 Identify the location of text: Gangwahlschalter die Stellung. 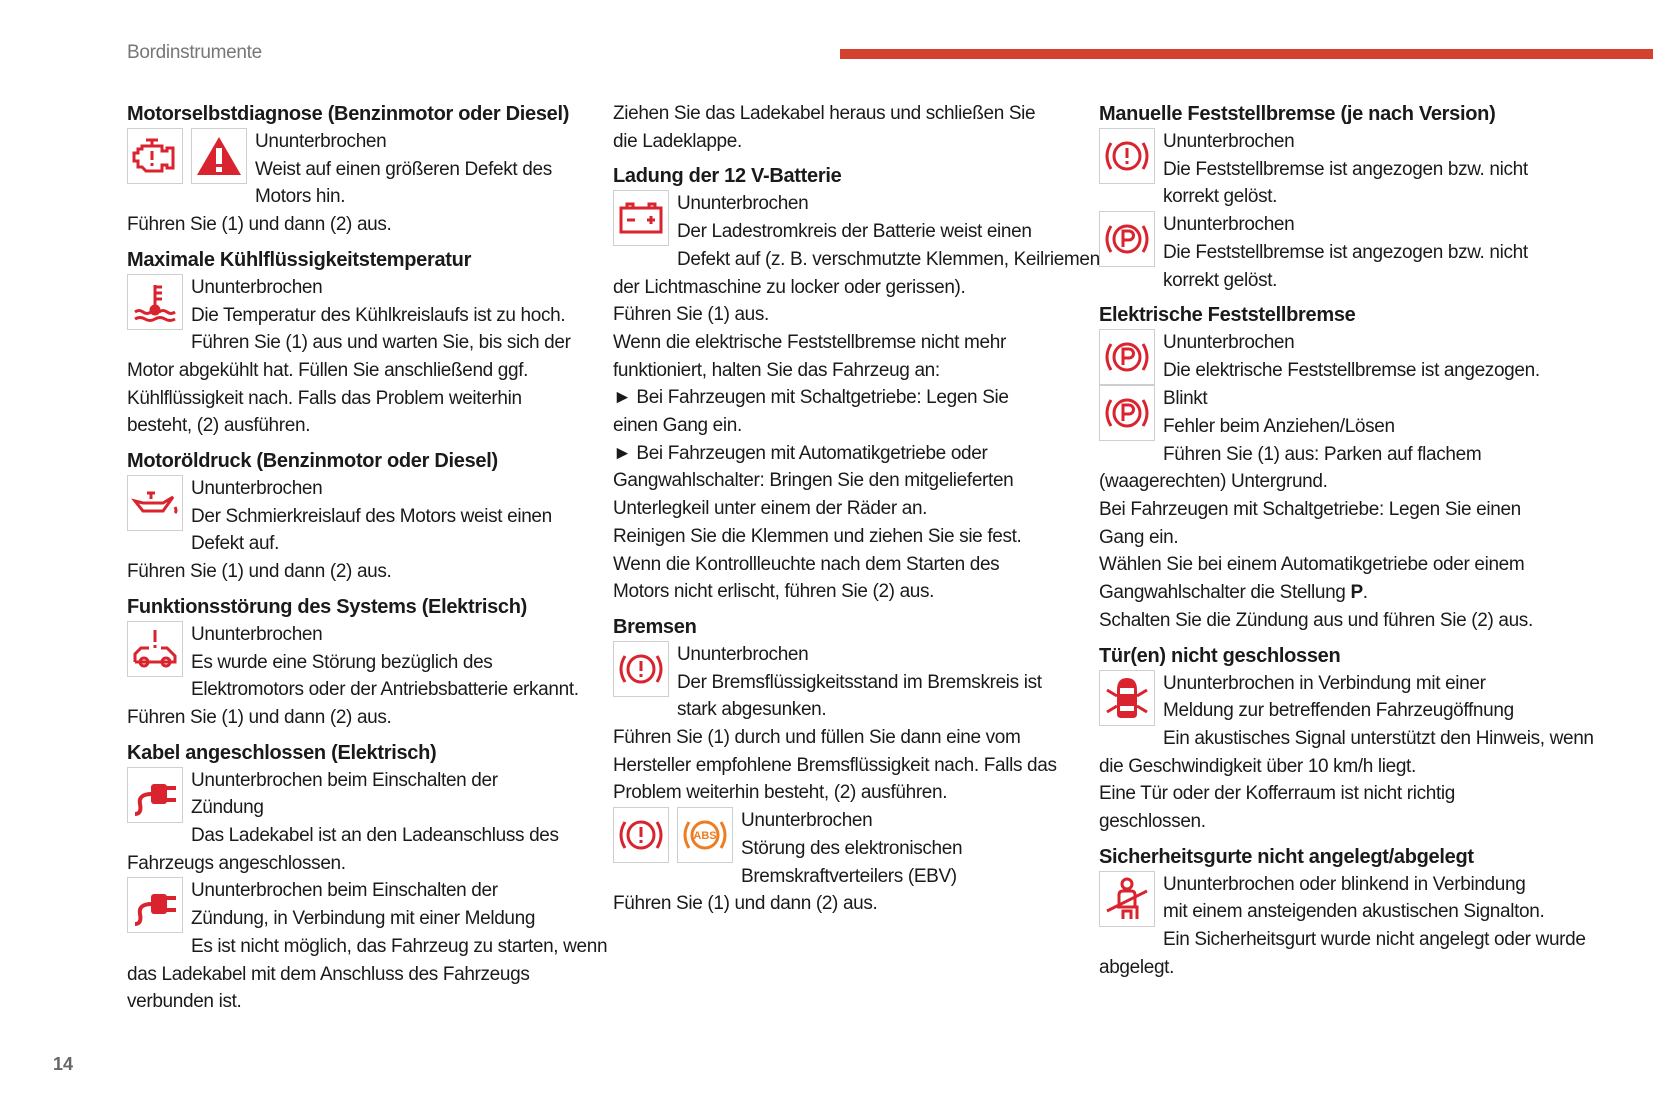
(1225, 593).